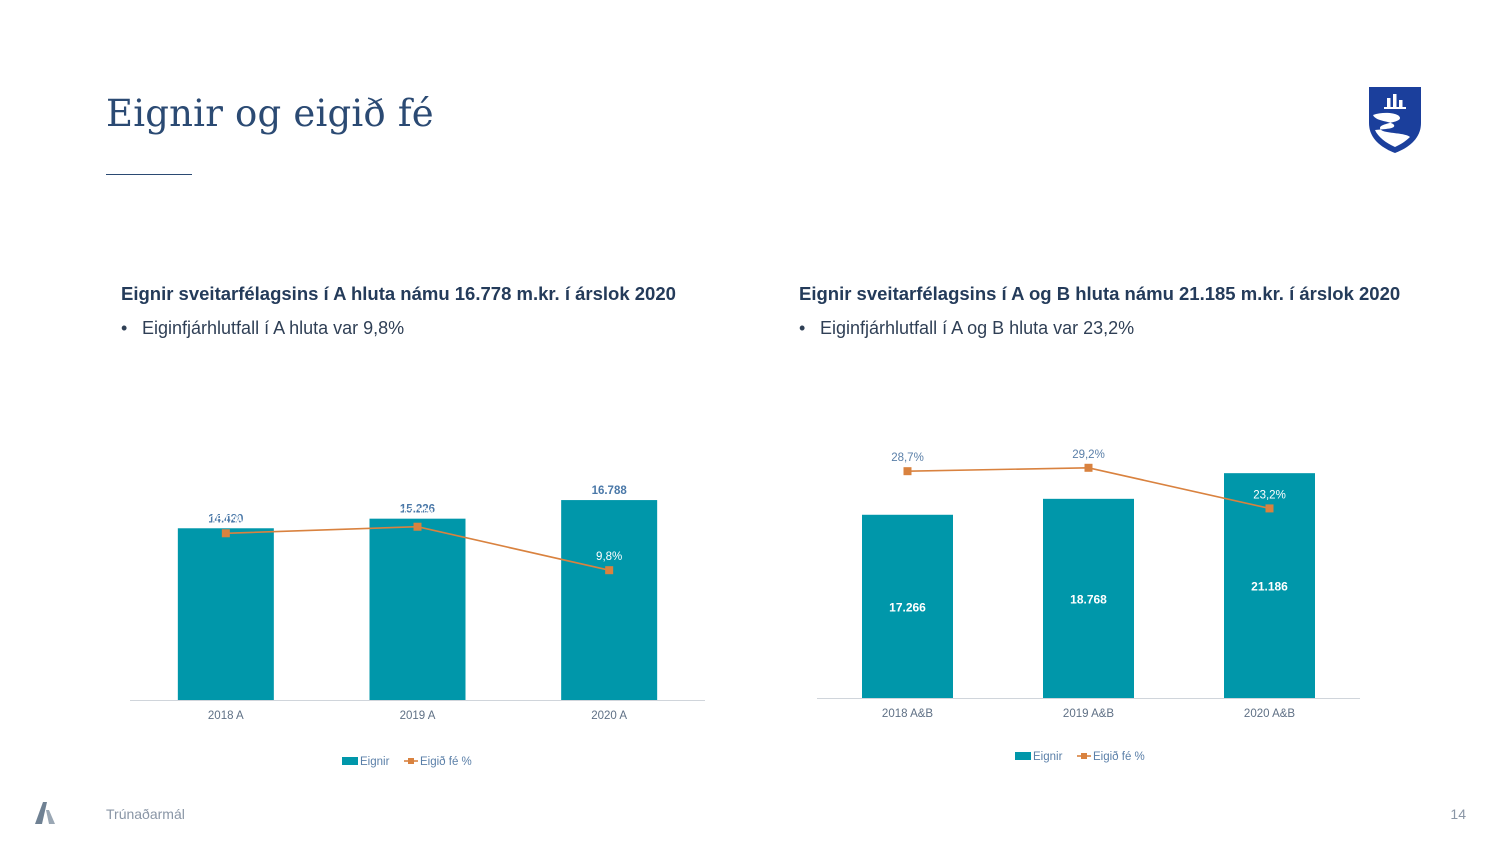  What do you see at coordinates (1088, 455) in the screenshot?
I see `line-data-label: 29,2%` at bounding box center [1088, 455].